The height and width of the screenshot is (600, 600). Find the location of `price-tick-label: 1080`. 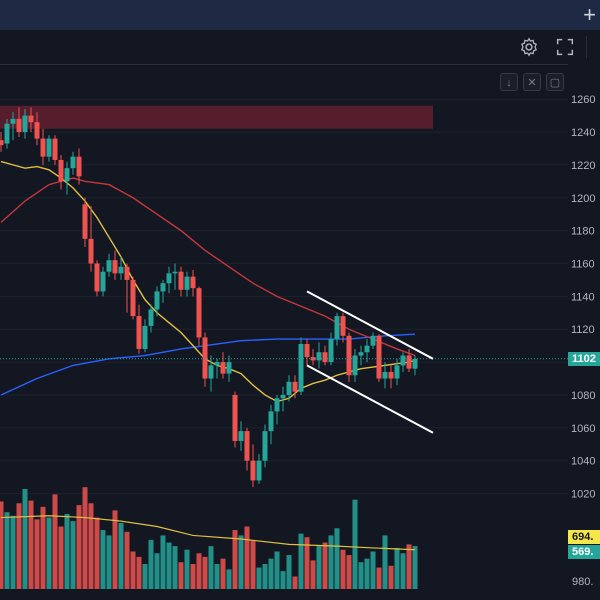

price-tick-label: 1080 is located at coordinates (583, 396).